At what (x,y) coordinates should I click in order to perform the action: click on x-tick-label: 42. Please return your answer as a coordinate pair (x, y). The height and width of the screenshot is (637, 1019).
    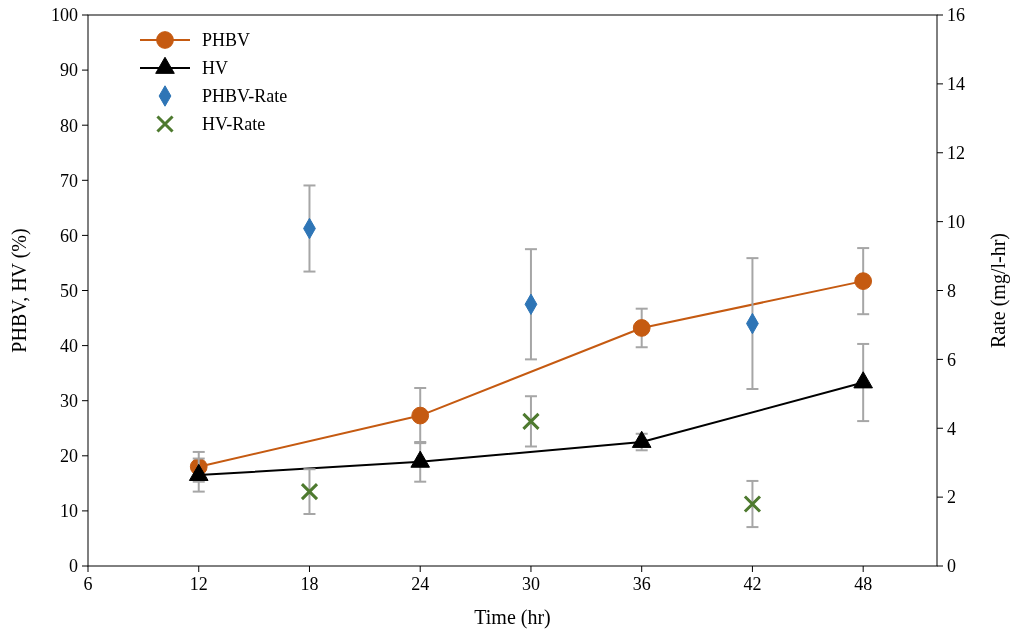
    Looking at the image, I should click on (752, 584).